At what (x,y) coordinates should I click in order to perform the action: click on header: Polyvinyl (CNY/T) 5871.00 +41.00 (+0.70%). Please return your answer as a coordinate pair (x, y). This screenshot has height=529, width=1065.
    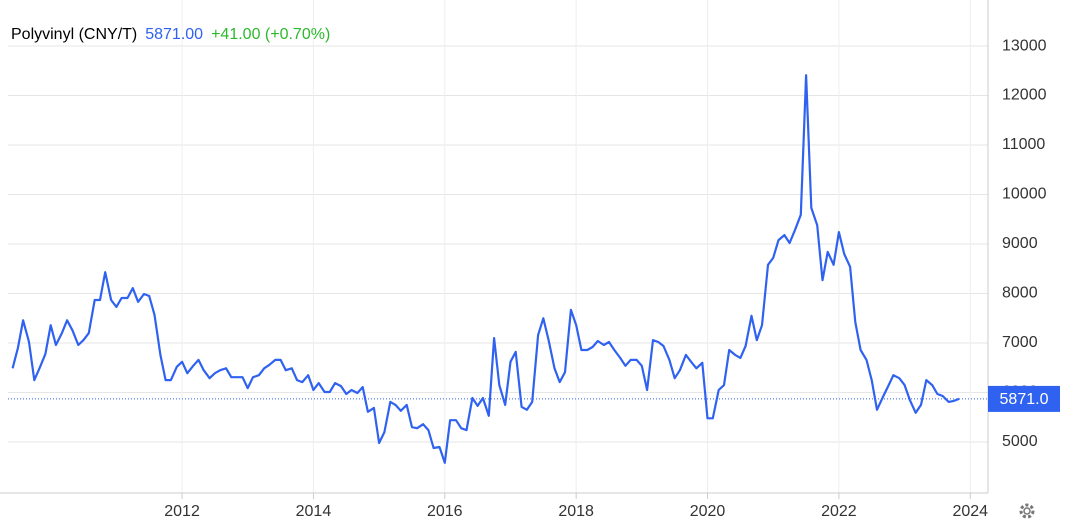
    Looking at the image, I should click on (174, 35).